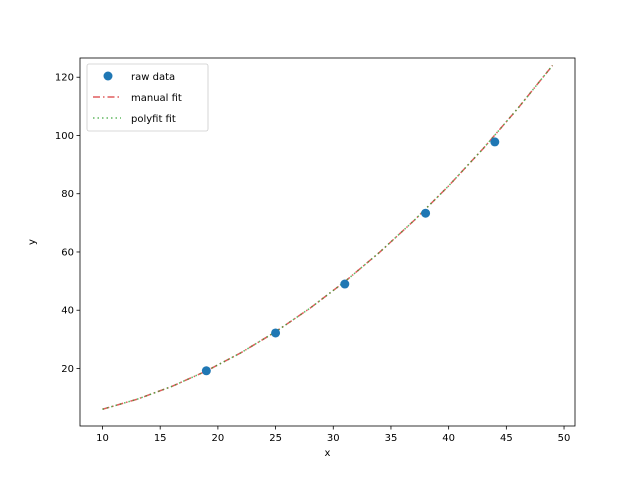  What do you see at coordinates (67, 369) in the screenshot?
I see `y-tick-label: 20` at bounding box center [67, 369].